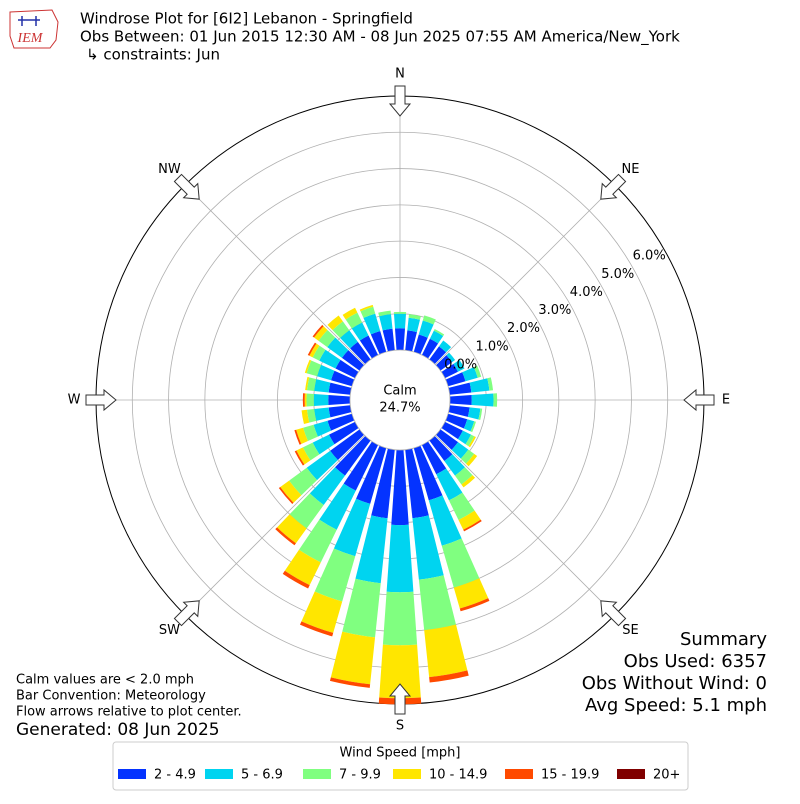 This screenshot has height=804, width=800. What do you see at coordinates (695, 661) in the screenshot?
I see `summary-line: Obs Used: 6357` at bounding box center [695, 661].